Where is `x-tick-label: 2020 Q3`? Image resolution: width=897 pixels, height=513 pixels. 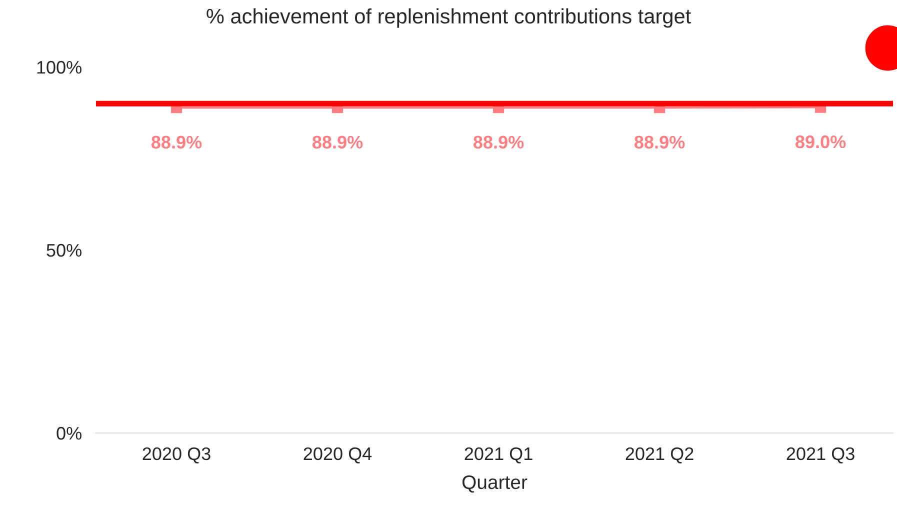 x-tick-label: 2020 Q3 is located at coordinates (176, 455).